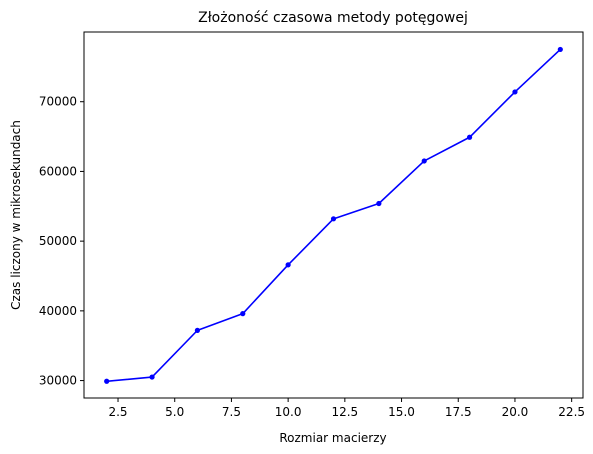  Describe the element at coordinates (58, 311) in the screenshot. I see `y-tick-label: 40000` at that location.